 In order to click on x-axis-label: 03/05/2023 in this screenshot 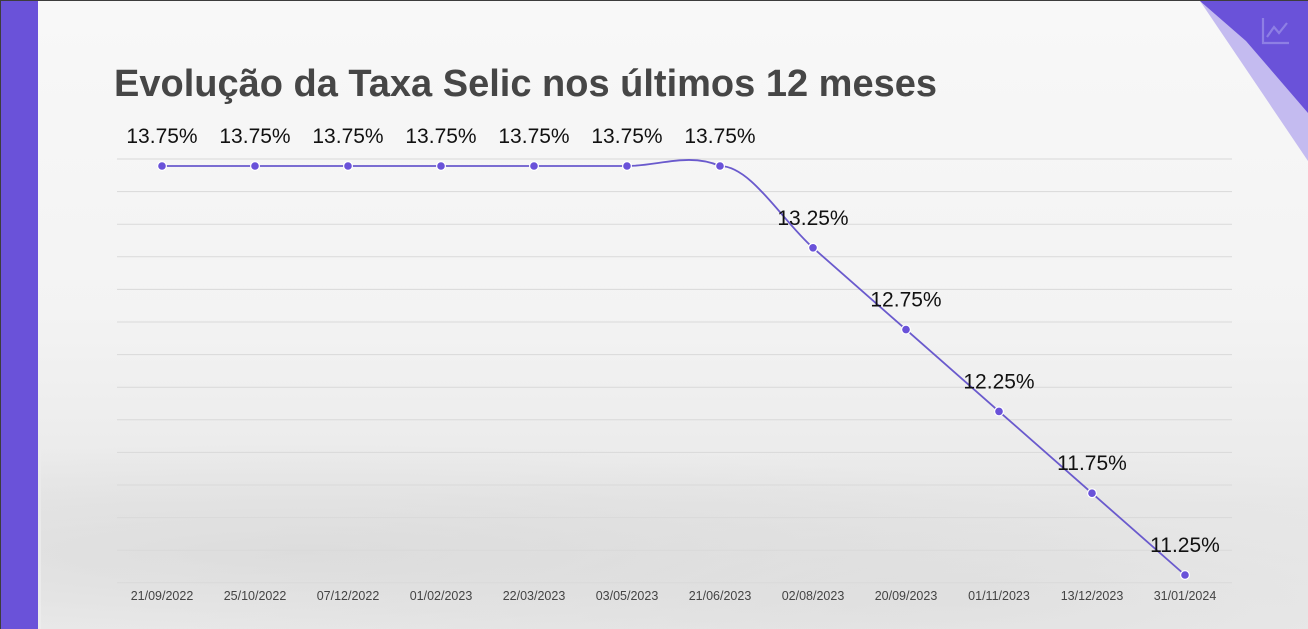, I will do `click(627, 596)`.